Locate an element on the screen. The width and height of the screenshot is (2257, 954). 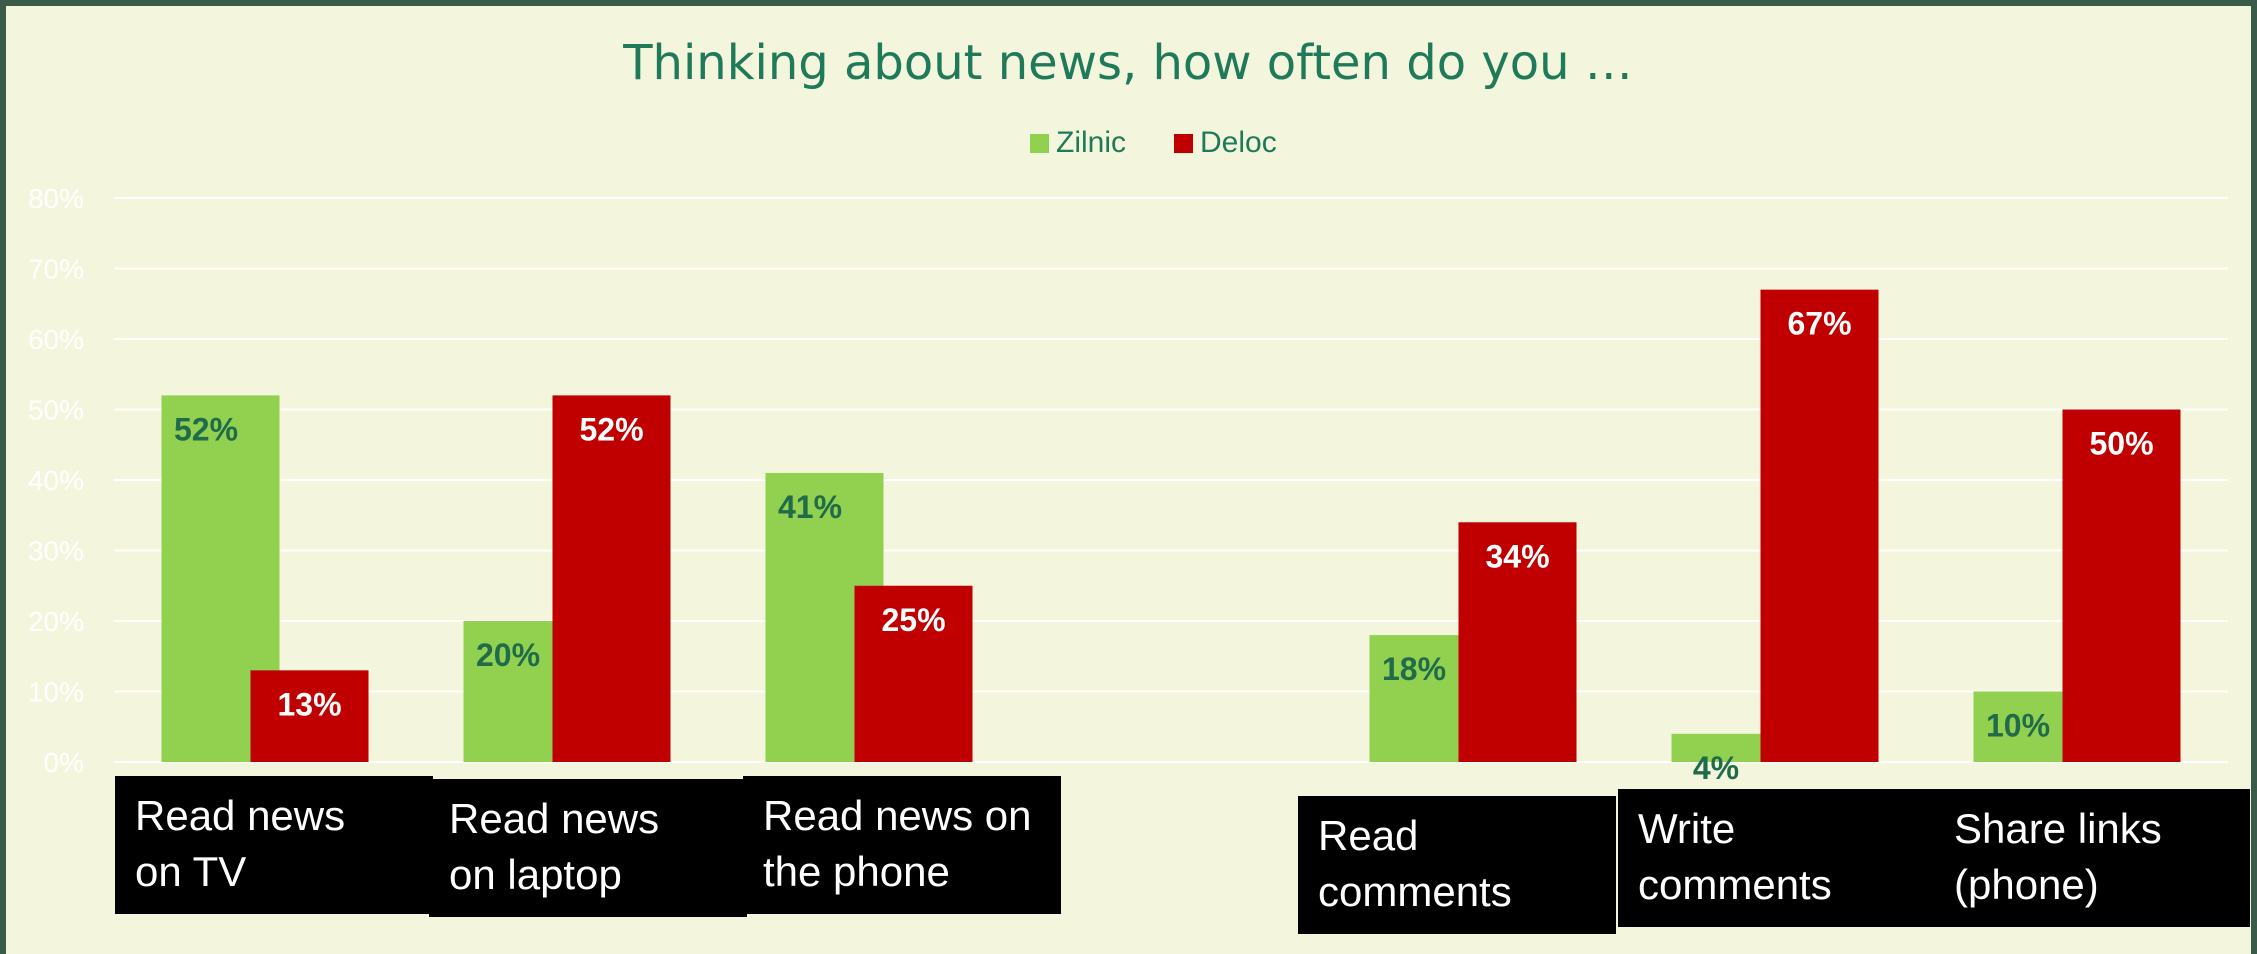
category-label: Read news on TV is located at coordinates (274, 845).